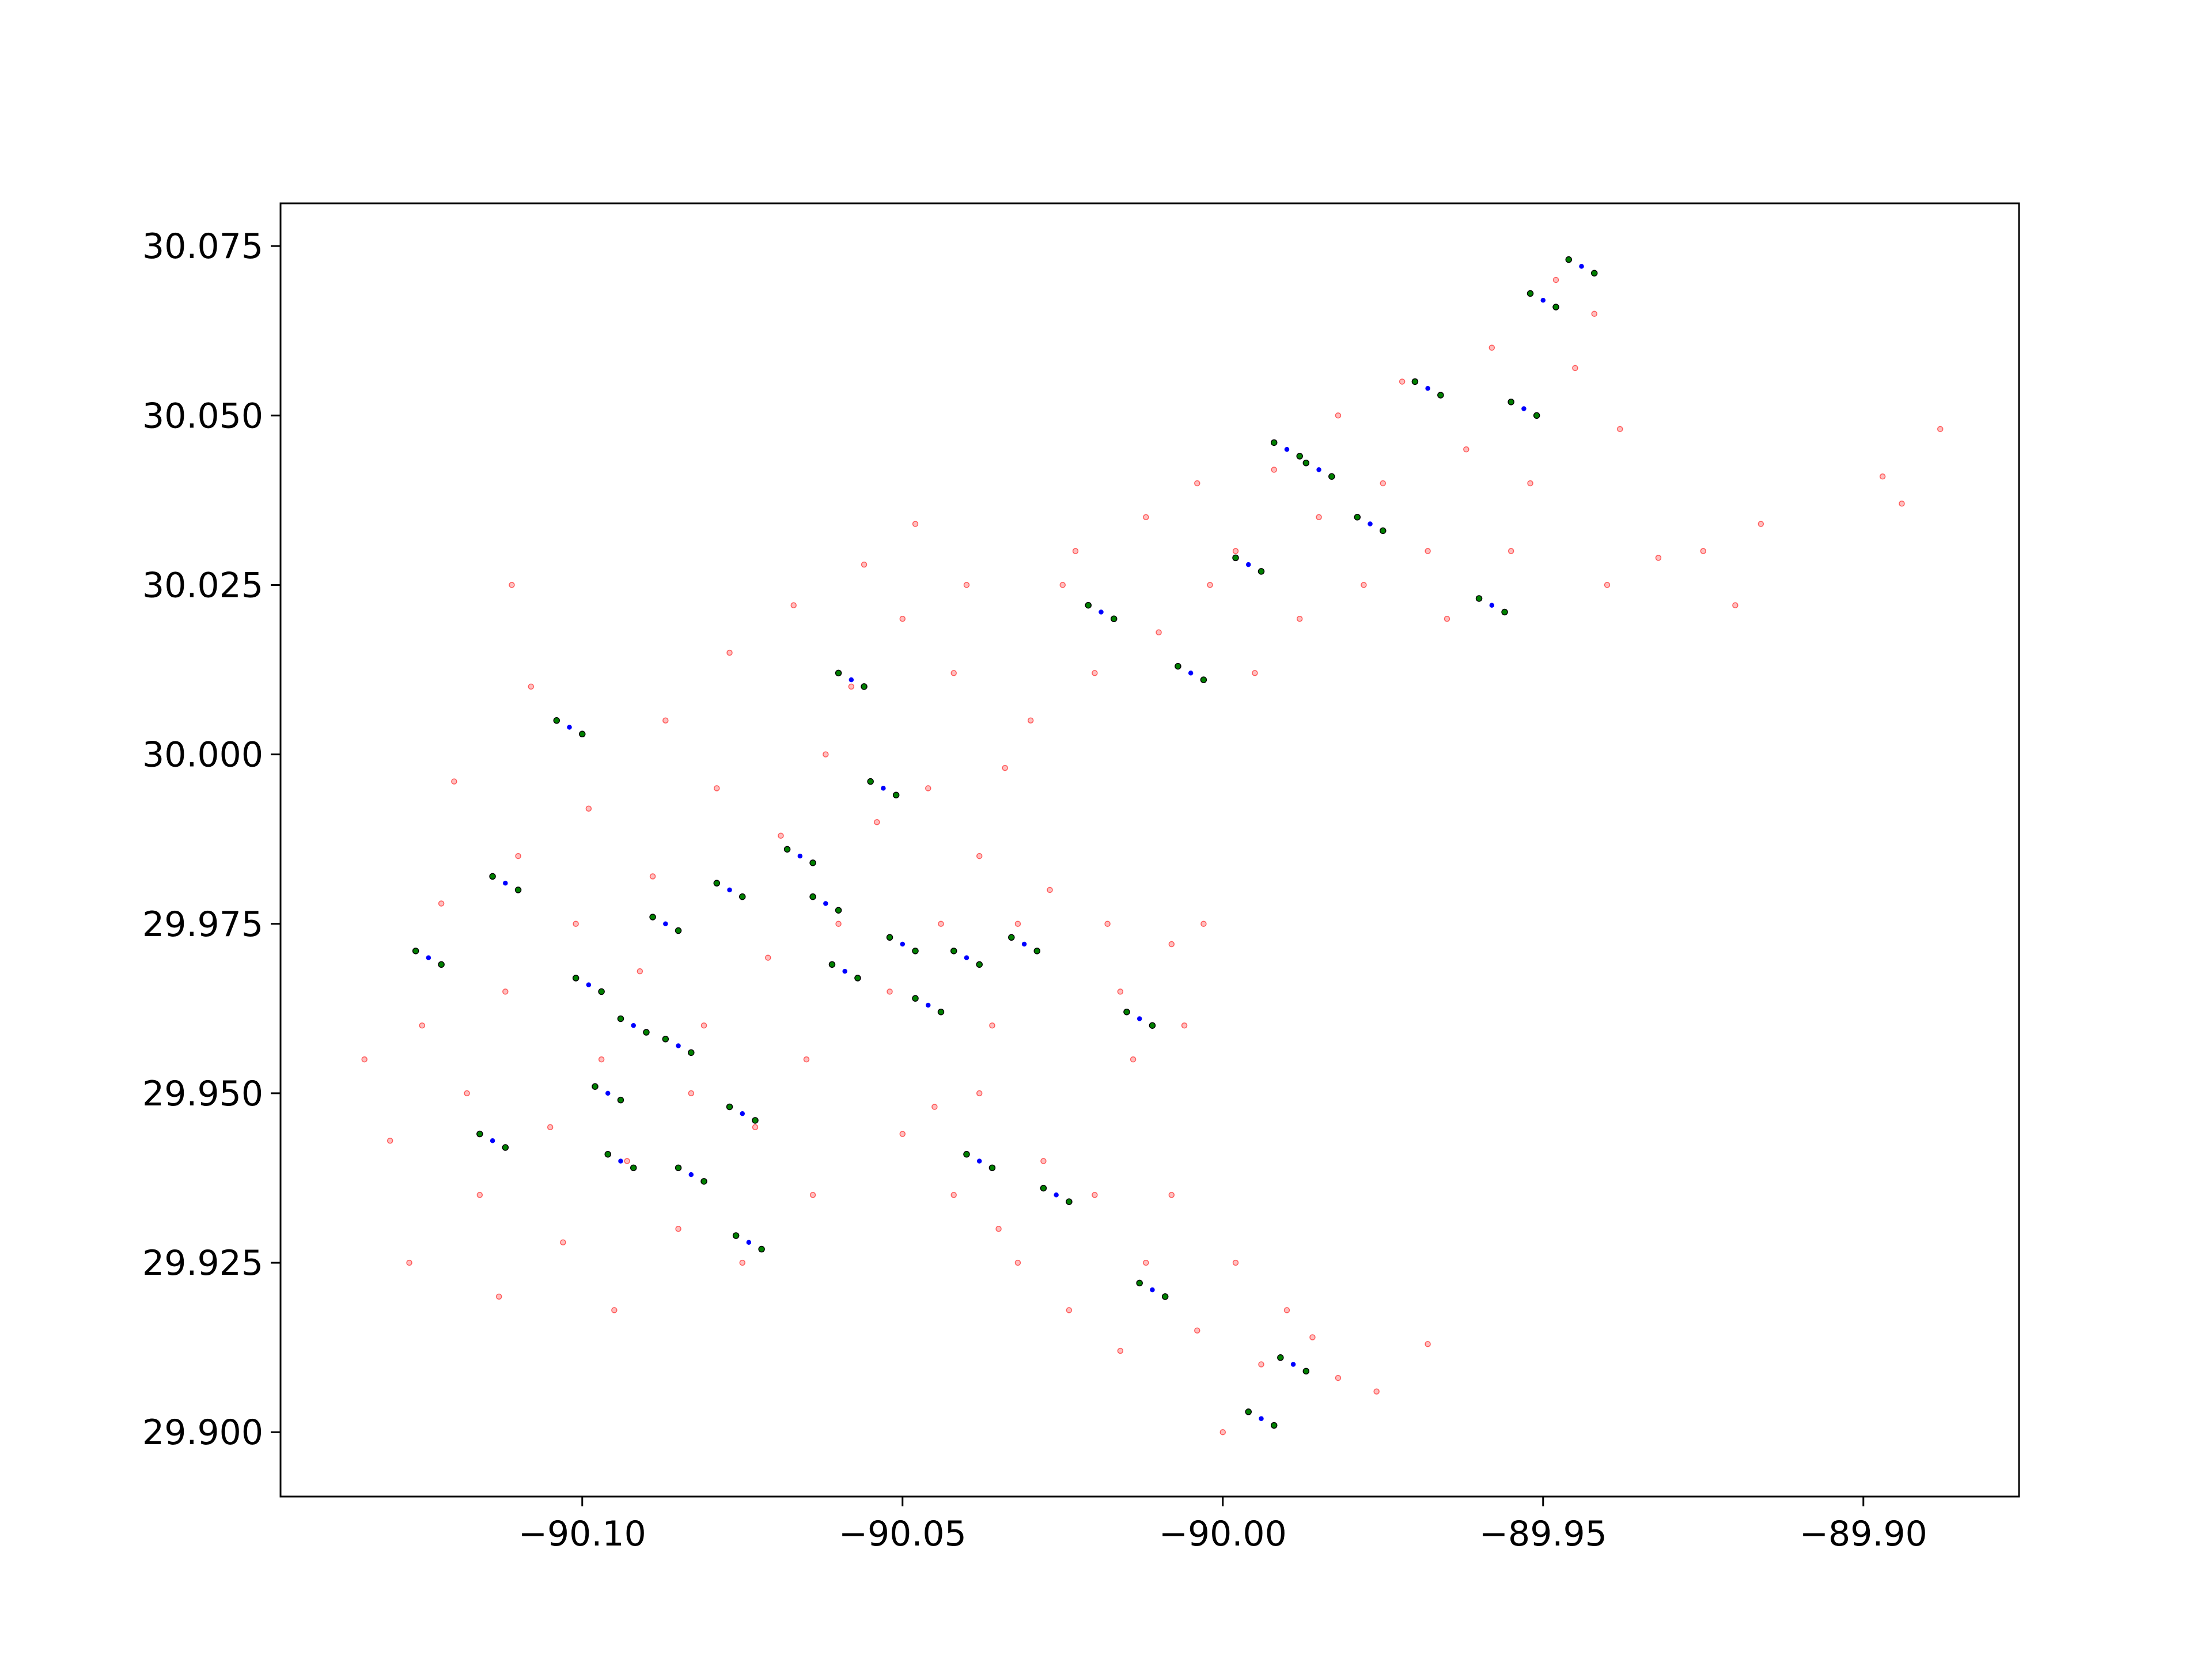 The width and height of the screenshot is (2212, 1659). What do you see at coordinates (1863, 1534) in the screenshot?
I see `x-tick-label: −89.90` at bounding box center [1863, 1534].